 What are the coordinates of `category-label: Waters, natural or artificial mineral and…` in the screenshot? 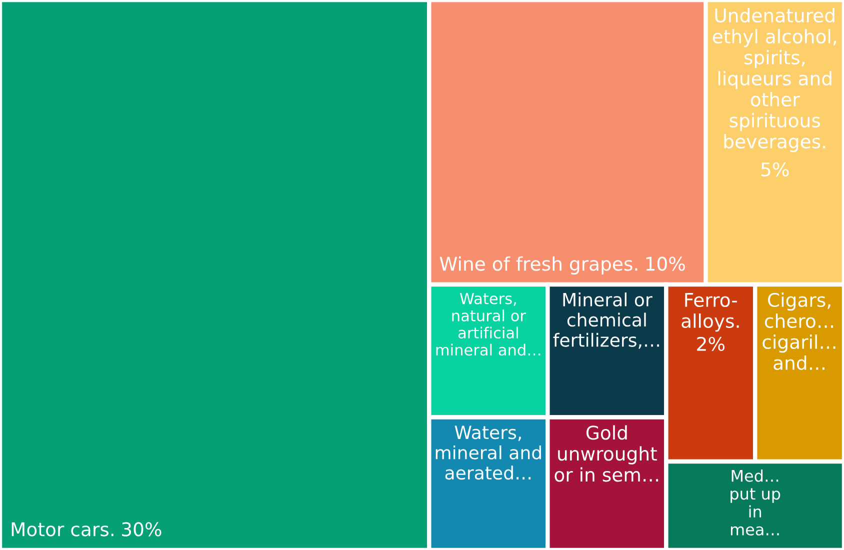 It's located at (488, 324).